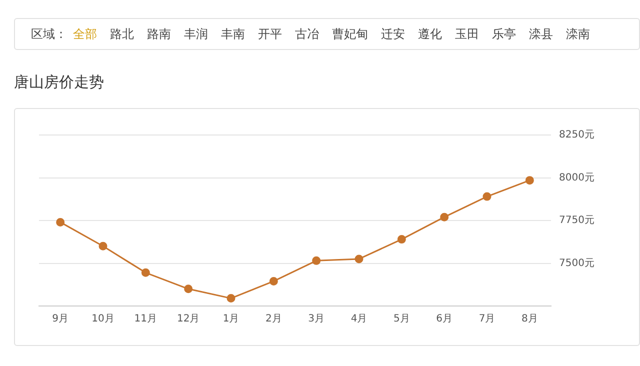 The height and width of the screenshot is (366, 640). What do you see at coordinates (576, 263) in the screenshot?
I see `y-tick-label: 7500元` at bounding box center [576, 263].